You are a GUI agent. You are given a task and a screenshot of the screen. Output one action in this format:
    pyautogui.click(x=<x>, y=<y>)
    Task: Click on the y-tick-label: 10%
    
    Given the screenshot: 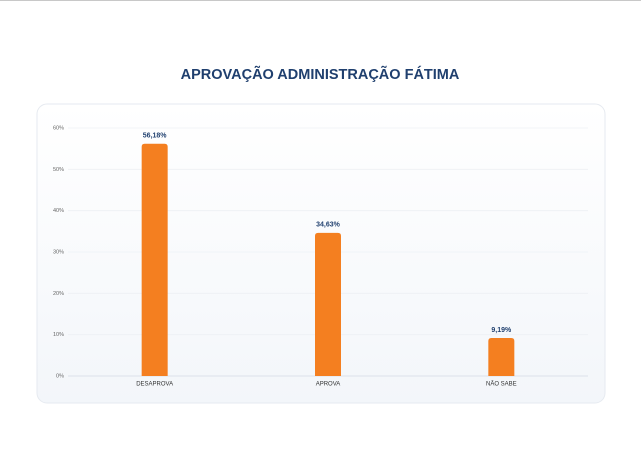 What is the action you would take?
    pyautogui.click(x=58, y=335)
    